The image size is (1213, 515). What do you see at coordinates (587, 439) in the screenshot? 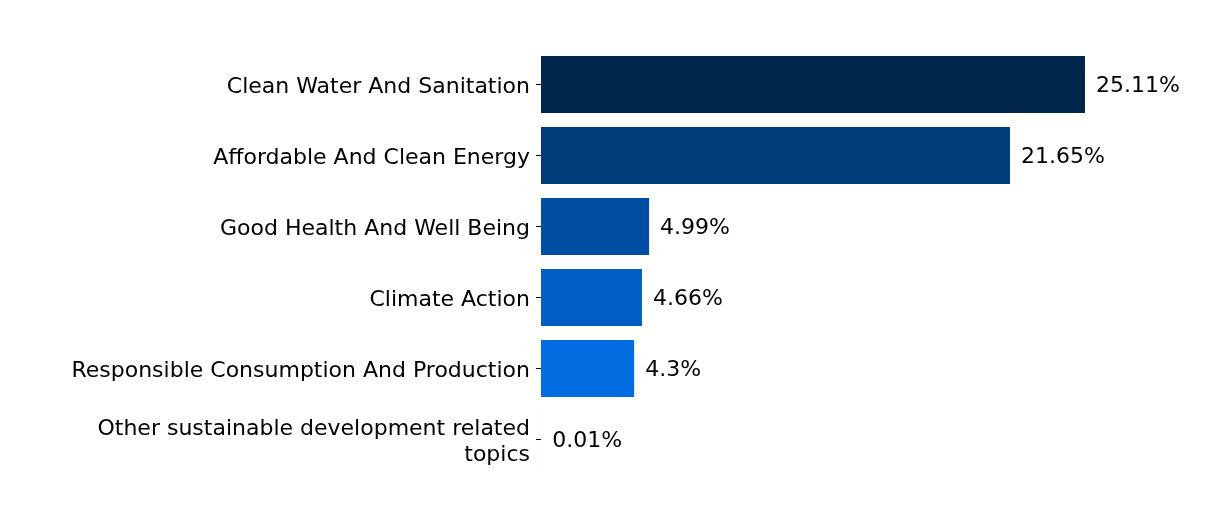
I see `data-label: 0.01%` at bounding box center [587, 439].